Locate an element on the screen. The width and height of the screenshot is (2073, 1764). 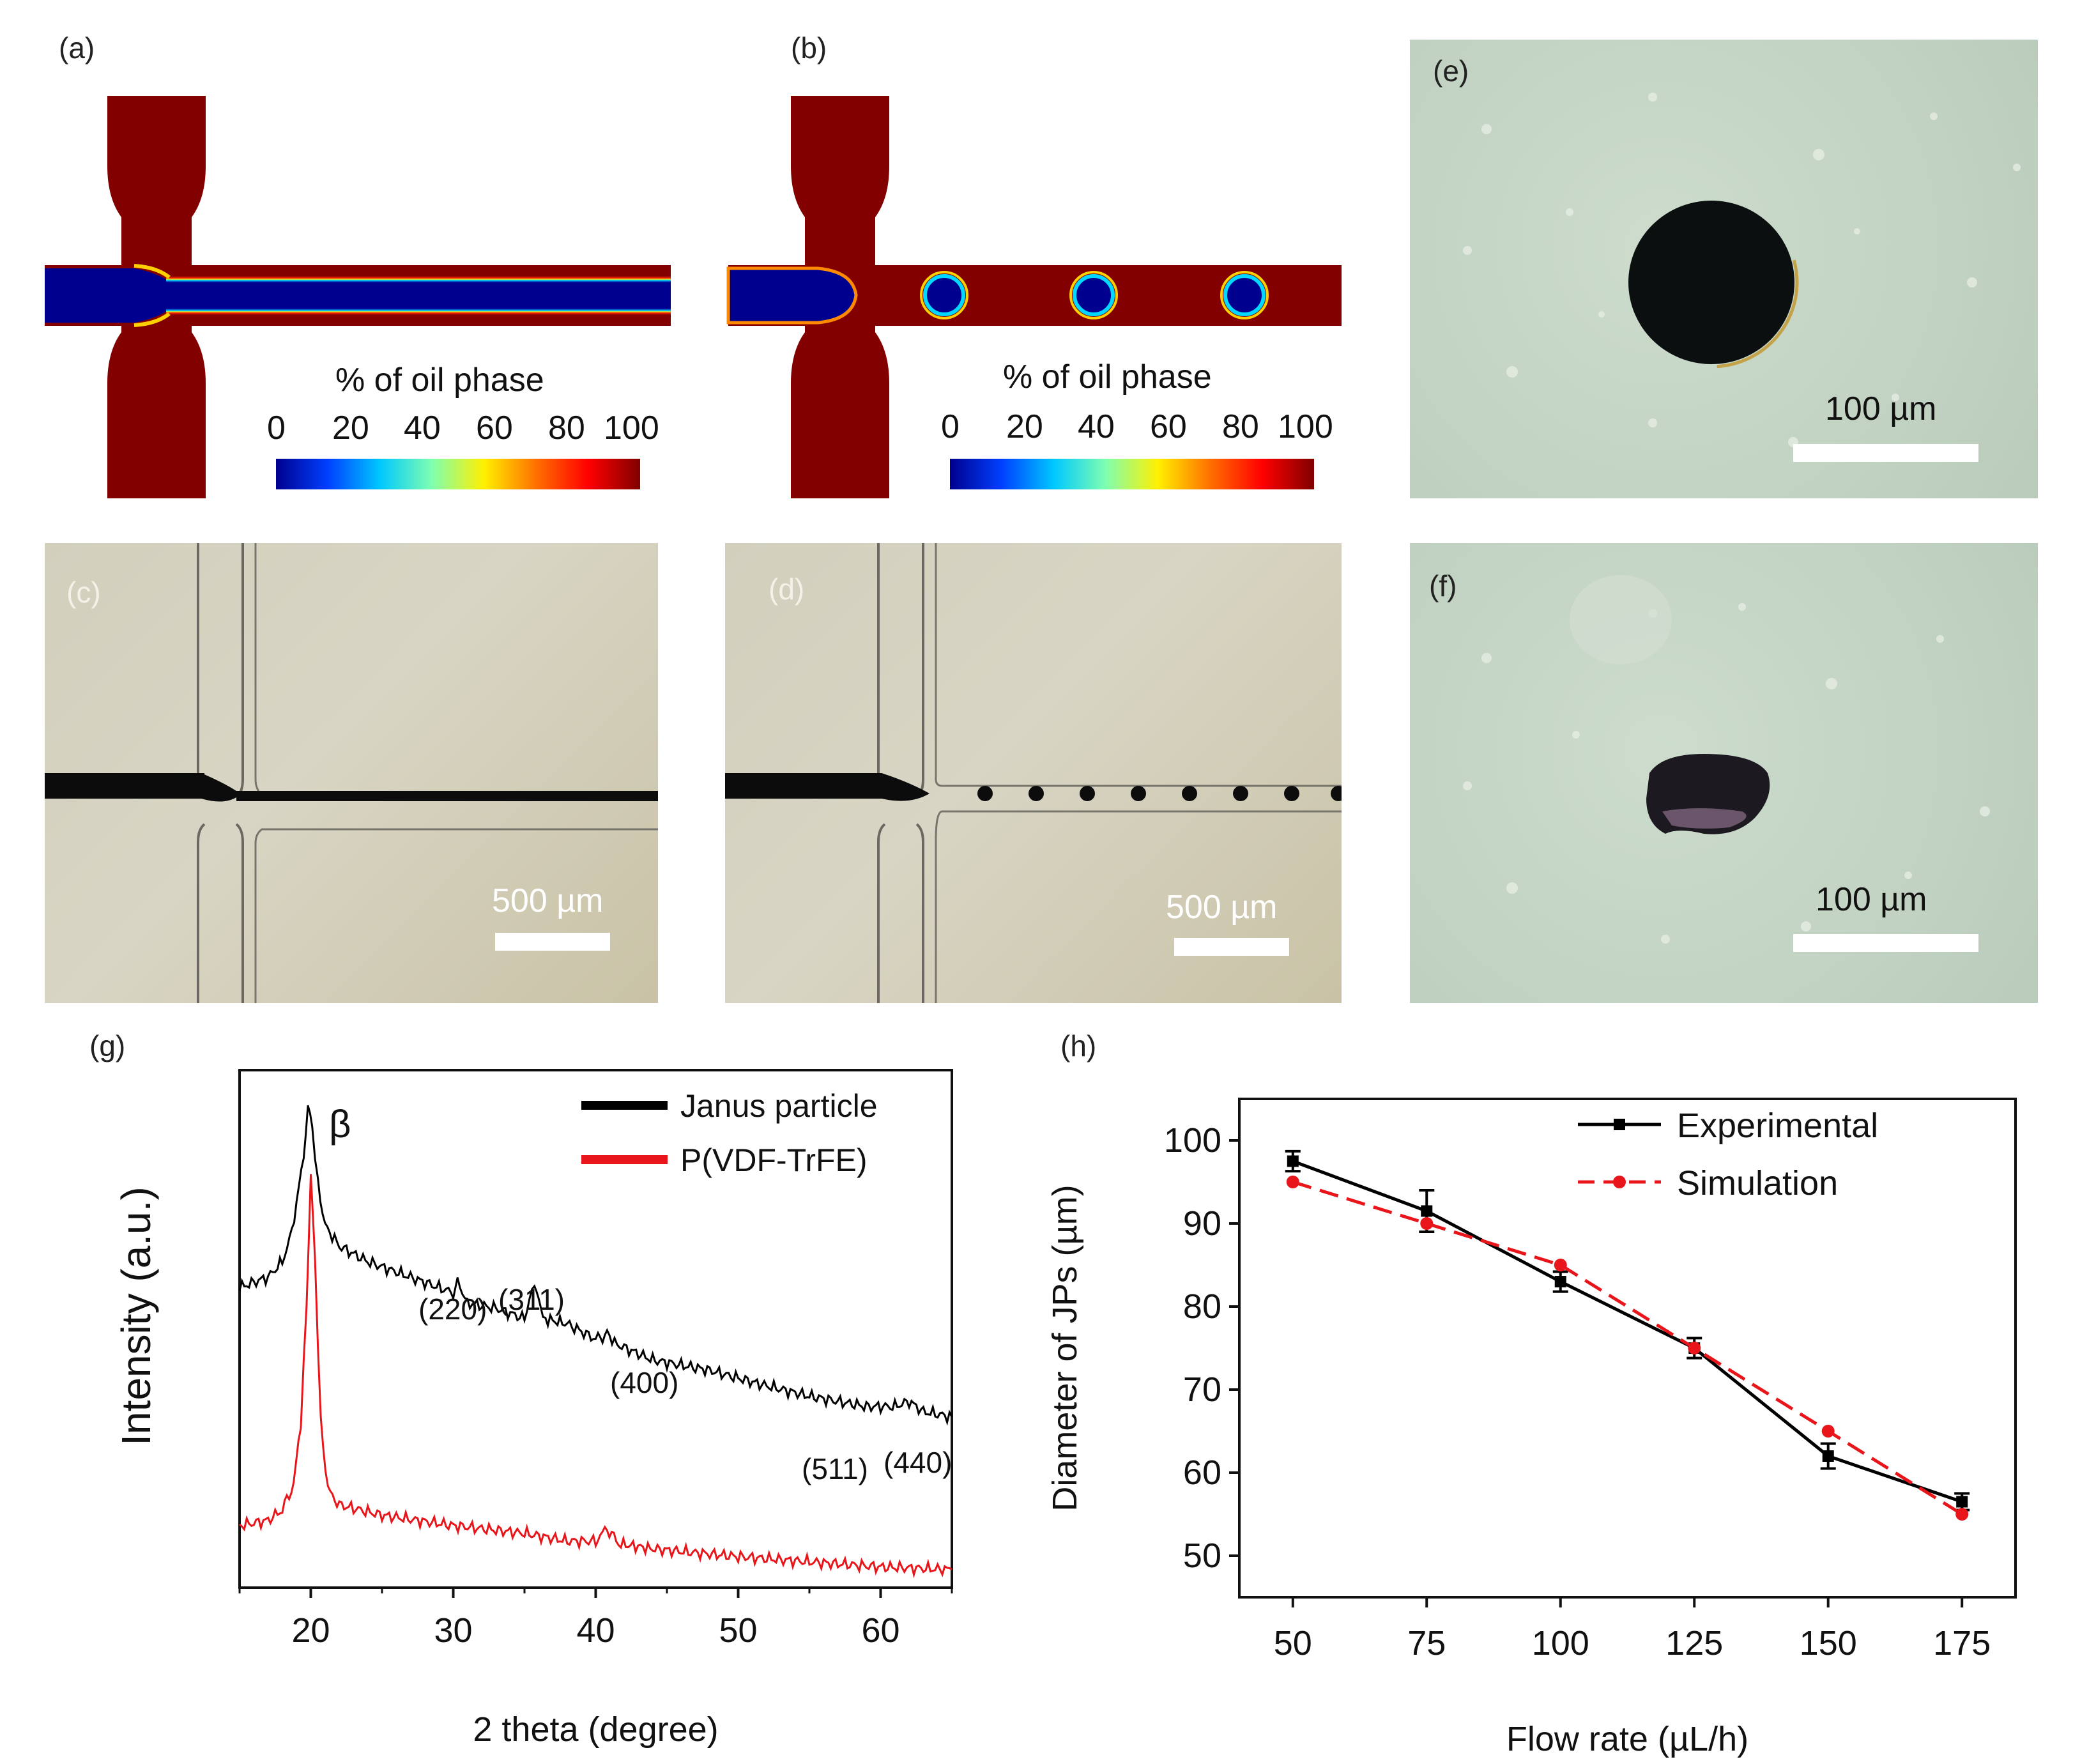
y-tick-label: 70 is located at coordinates (1202, 1389).